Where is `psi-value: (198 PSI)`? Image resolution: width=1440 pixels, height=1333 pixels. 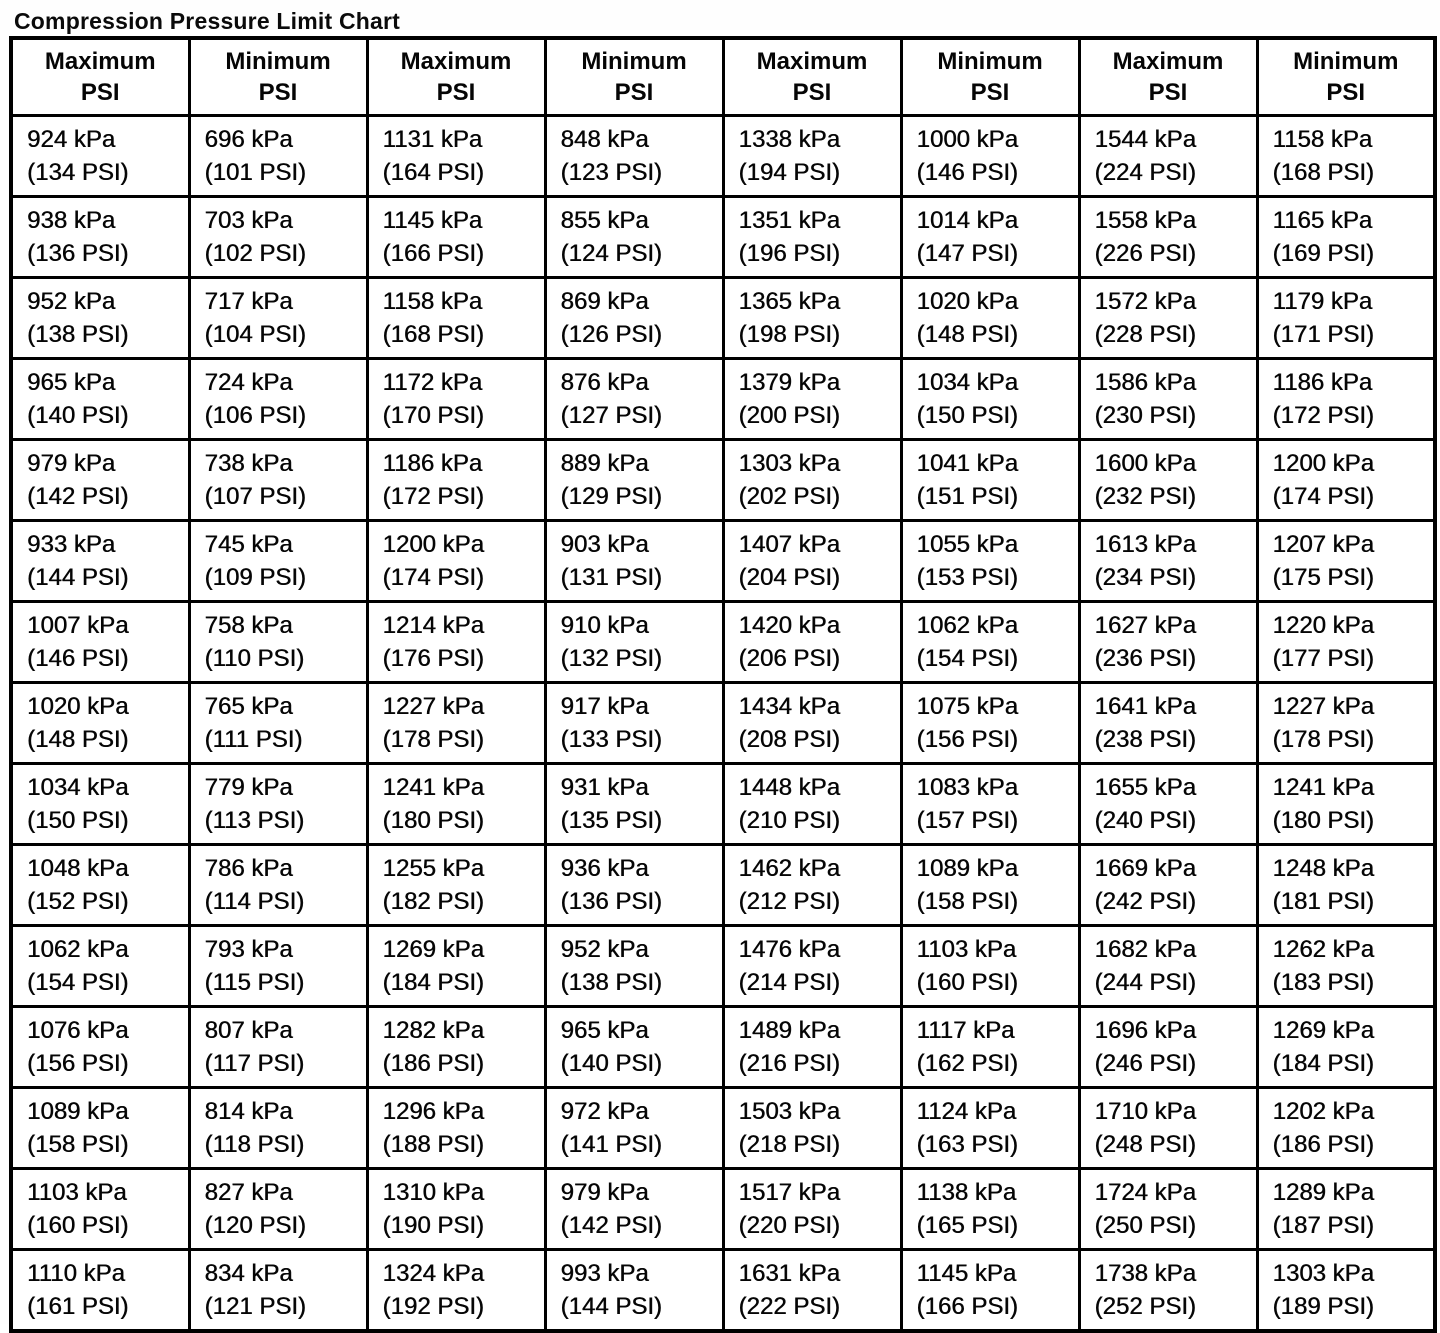 psi-value: (198 PSI) is located at coordinates (789, 334).